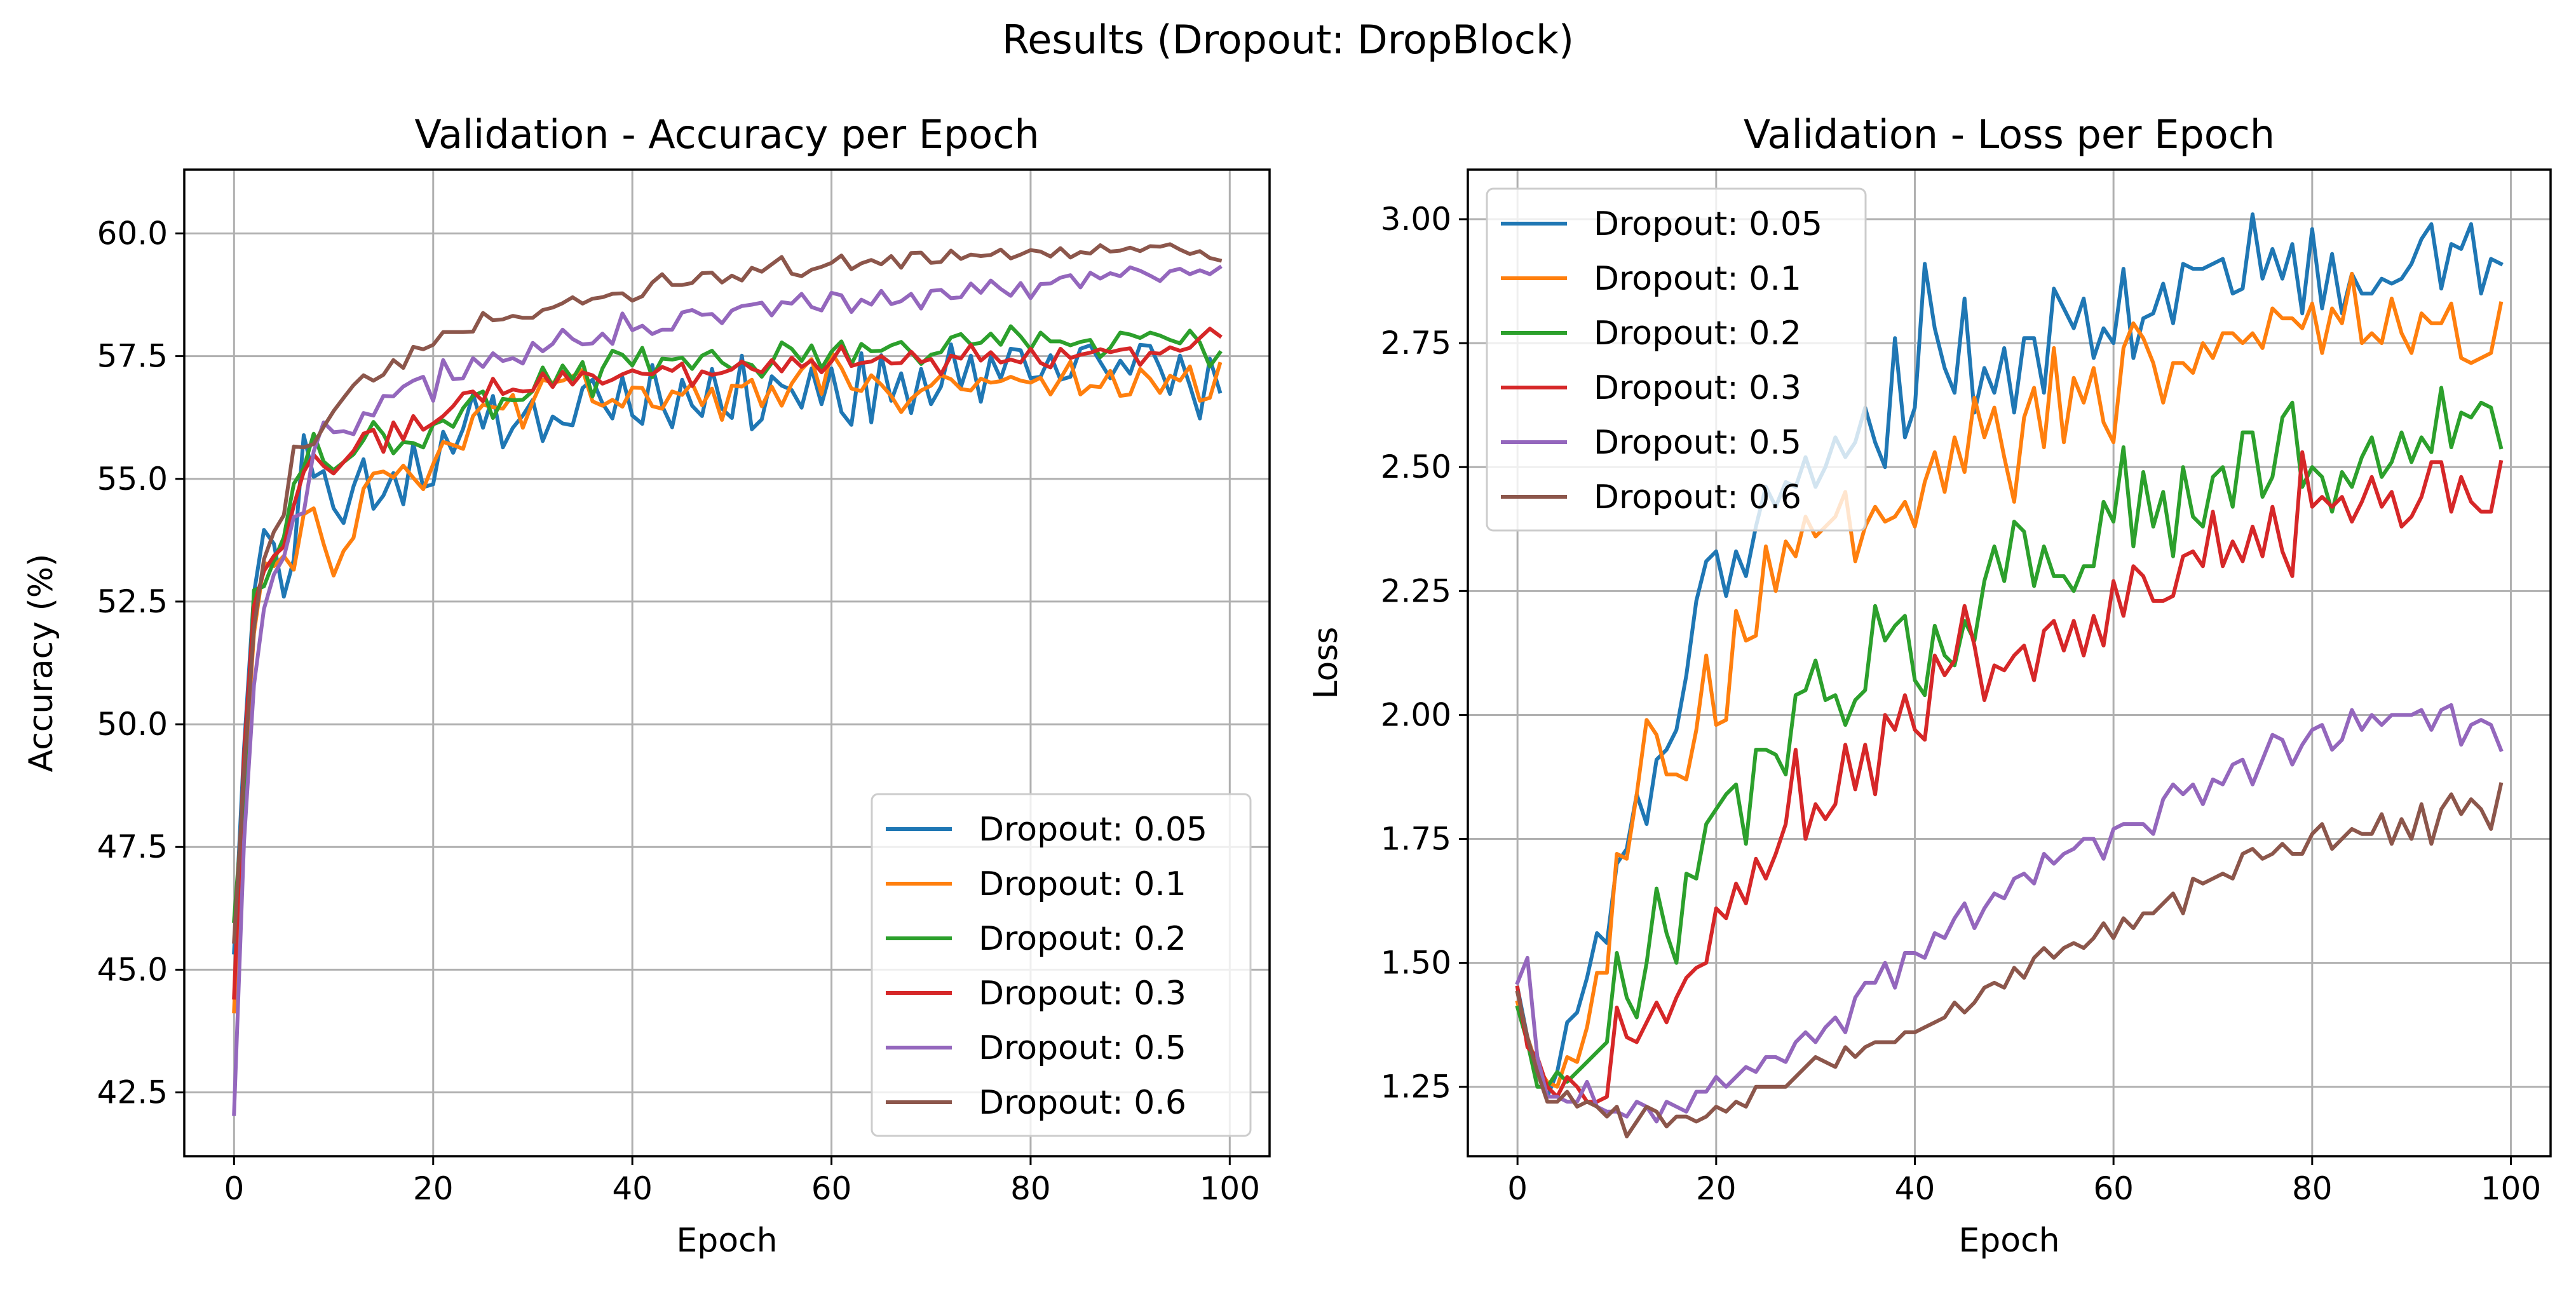  What do you see at coordinates (1326, 662) in the screenshot?
I see `loss-ylabel: Loss` at bounding box center [1326, 662].